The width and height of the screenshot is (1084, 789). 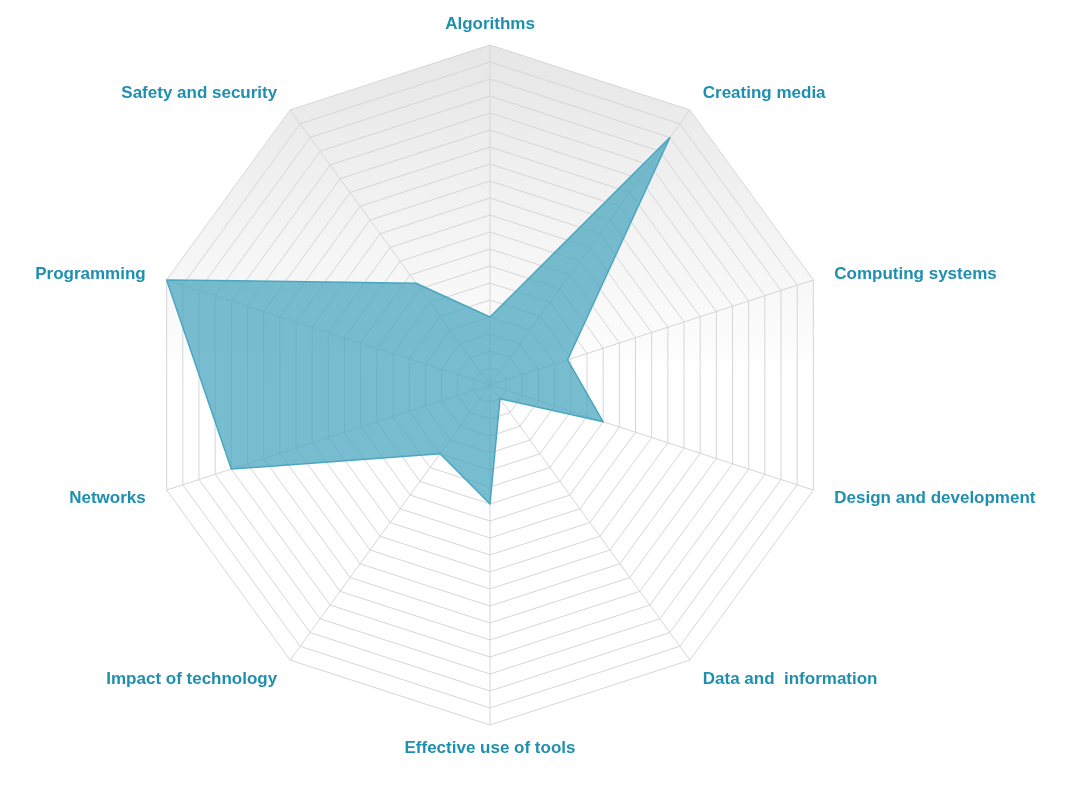 What do you see at coordinates (90, 274) in the screenshot?
I see `spoke-label: Programming` at bounding box center [90, 274].